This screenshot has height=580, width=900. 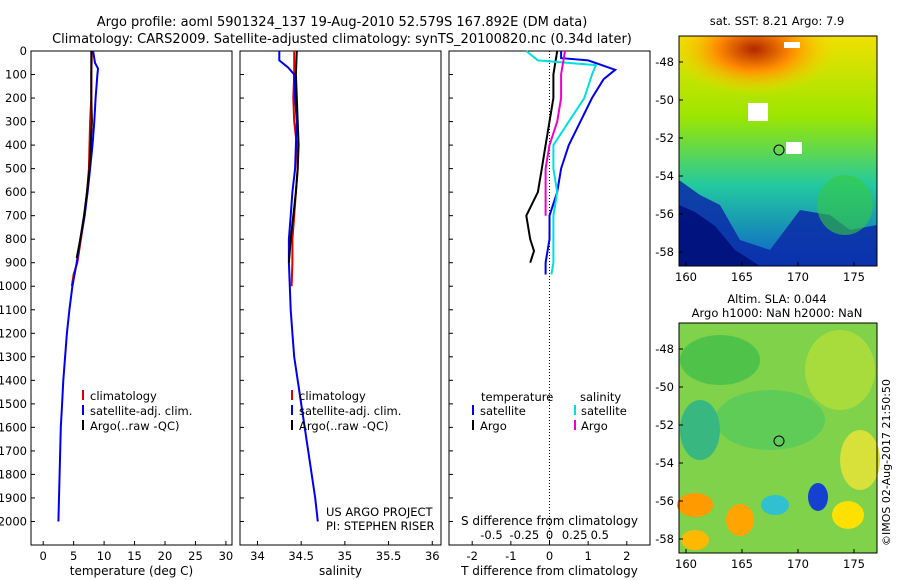 I want to click on sst-map, so click(x=778, y=151).